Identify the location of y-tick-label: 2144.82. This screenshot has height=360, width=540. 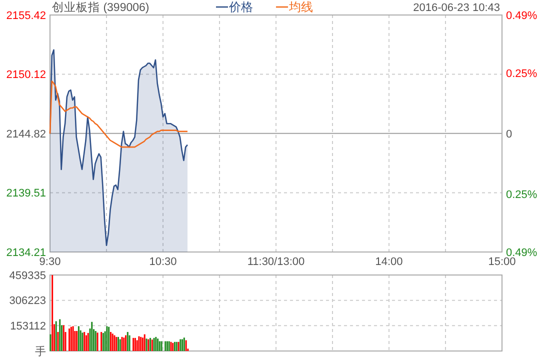
(26, 134).